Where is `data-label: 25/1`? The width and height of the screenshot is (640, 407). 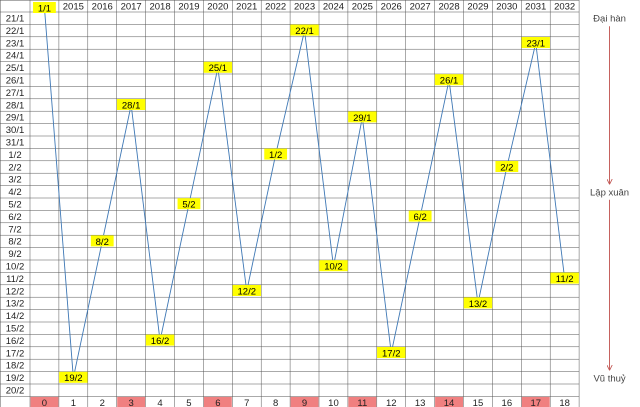
data-label: 25/1 is located at coordinates (218, 68).